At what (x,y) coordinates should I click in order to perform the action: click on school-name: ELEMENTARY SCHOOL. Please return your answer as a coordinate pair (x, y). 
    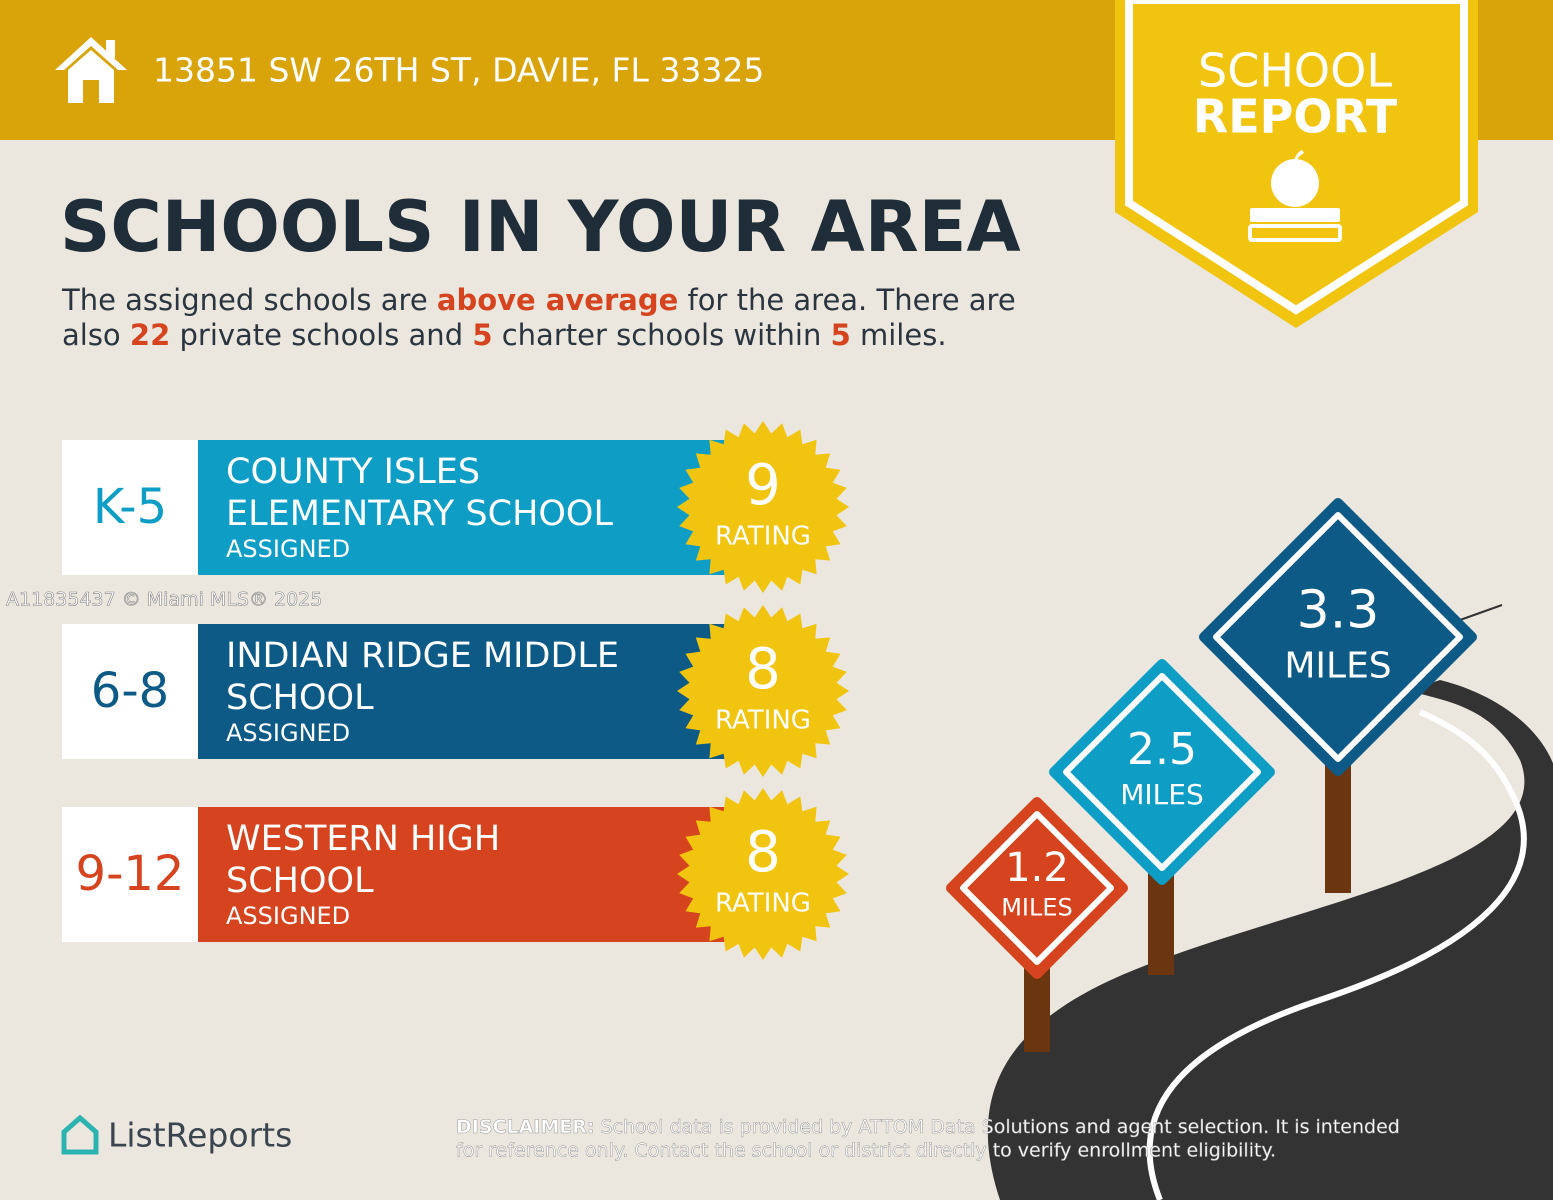
    Looking at the image, I should click on (419, 514).